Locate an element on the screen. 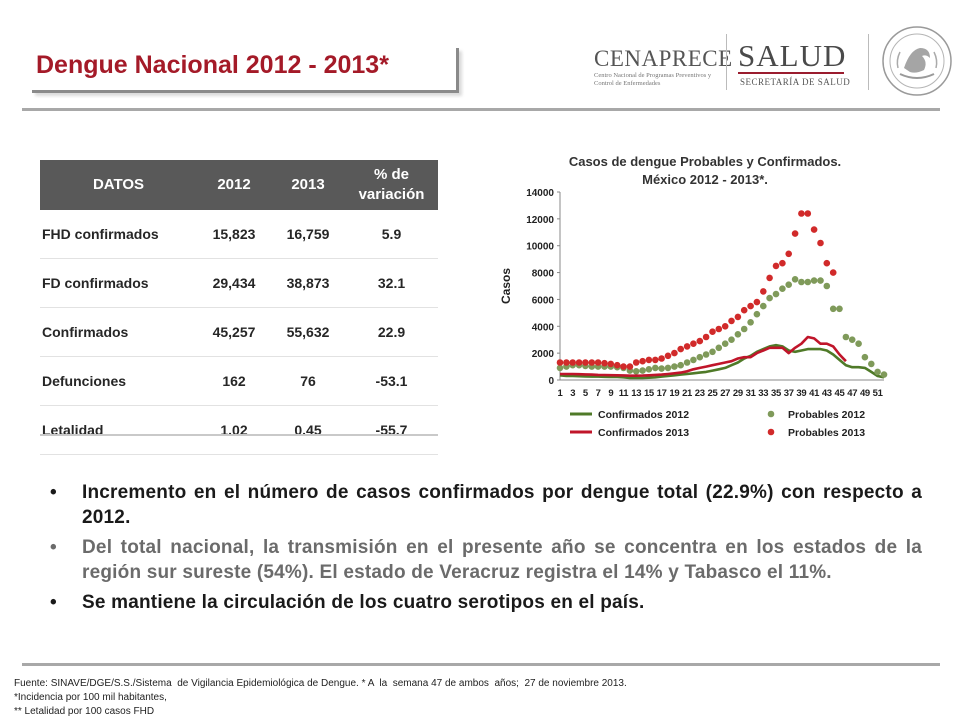 The image size is (960, 720). salud-logo-subtitle: SECRETARÍA DE SALUD is located at coordinates (795, 82).